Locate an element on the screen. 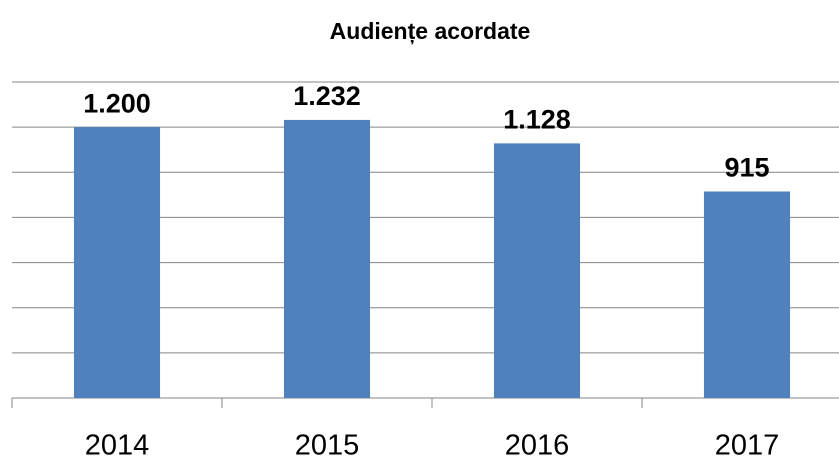  data-label: 1.200 is located at coordinates (117, 103).